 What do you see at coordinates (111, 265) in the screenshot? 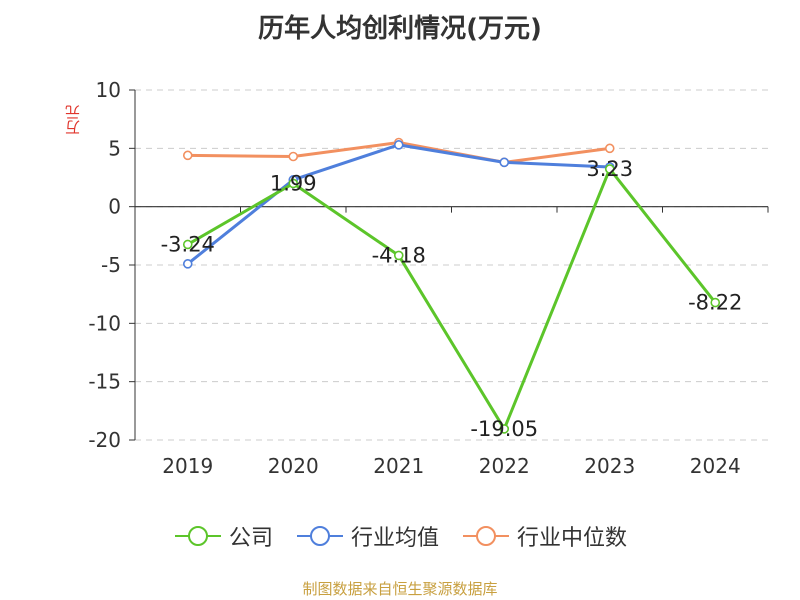
I see `y-tick-label: -5` at bounding box center [111, 265].